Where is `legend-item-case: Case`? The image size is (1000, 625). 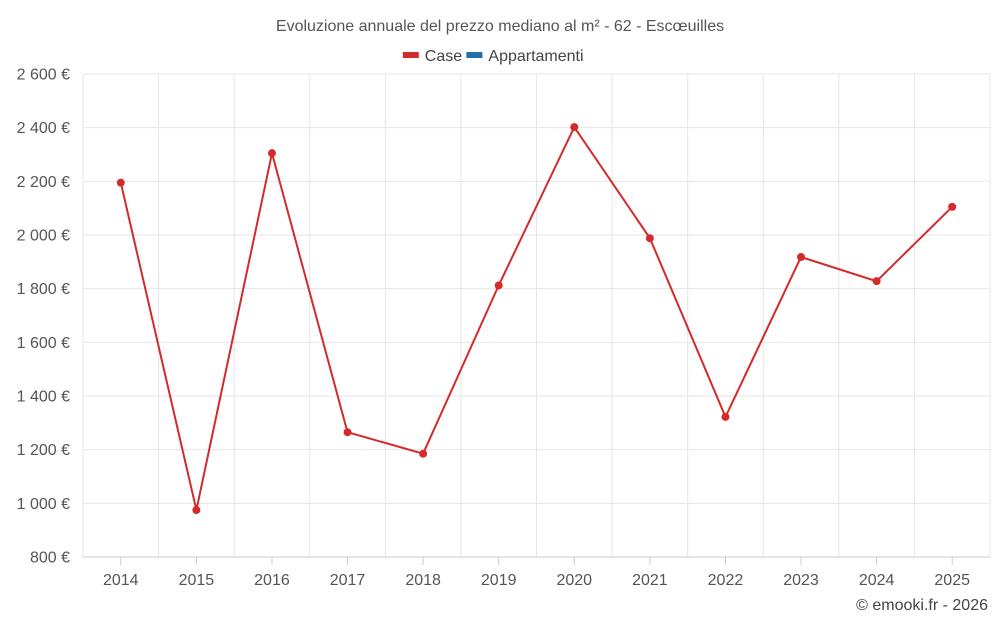 legend-item-case: Case is located at coordinates (432, 56).